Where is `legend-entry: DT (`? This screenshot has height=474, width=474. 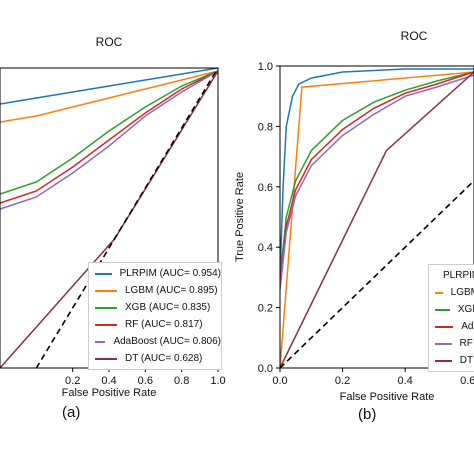 legend-entry: DT ( is located at coordinates (451, 360).